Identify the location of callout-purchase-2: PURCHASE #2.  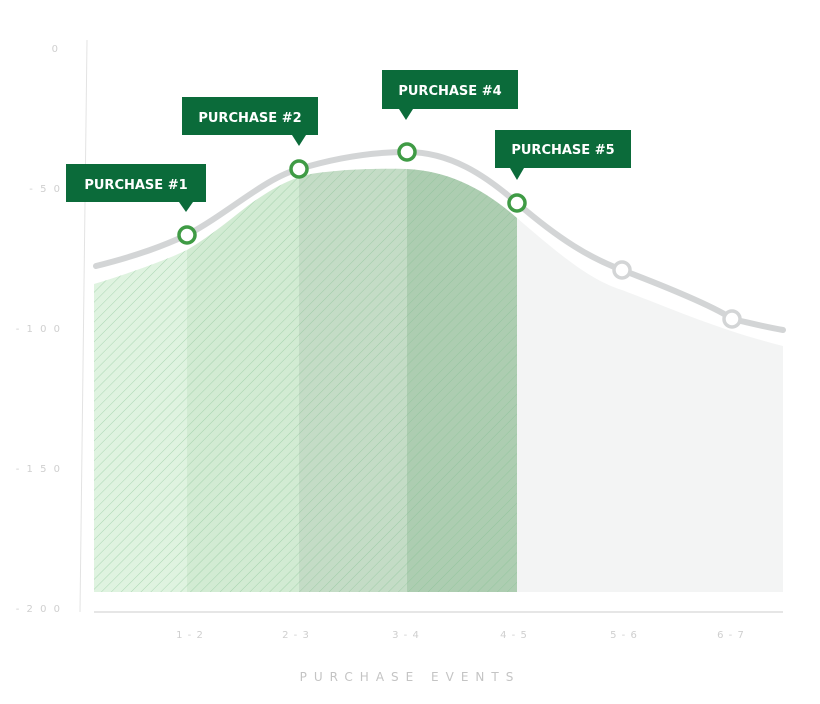
(250, 121).